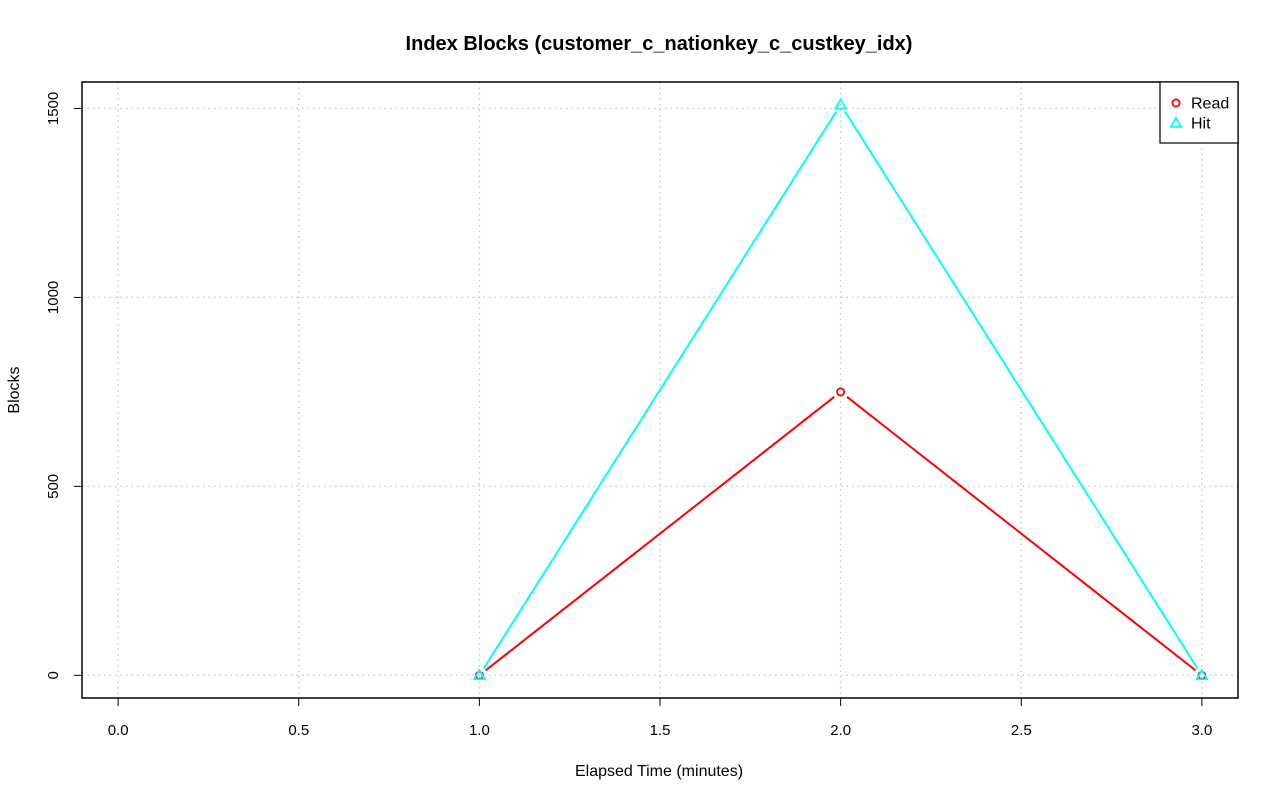 The width and height of the screenshot is (1280, 801). I want to click on legend-marker-read, so click(1176, 103).